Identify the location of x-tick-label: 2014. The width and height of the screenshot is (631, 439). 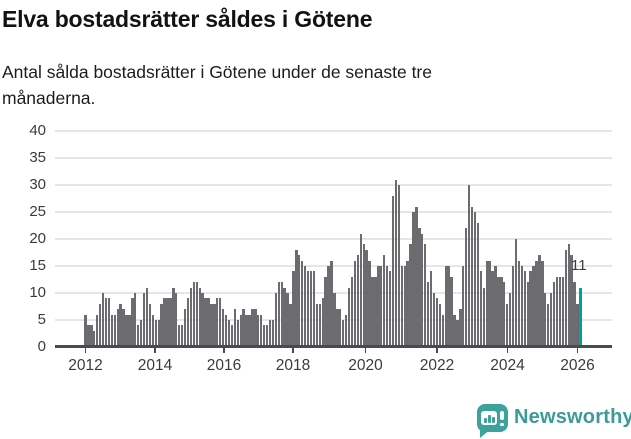
(155, 365).